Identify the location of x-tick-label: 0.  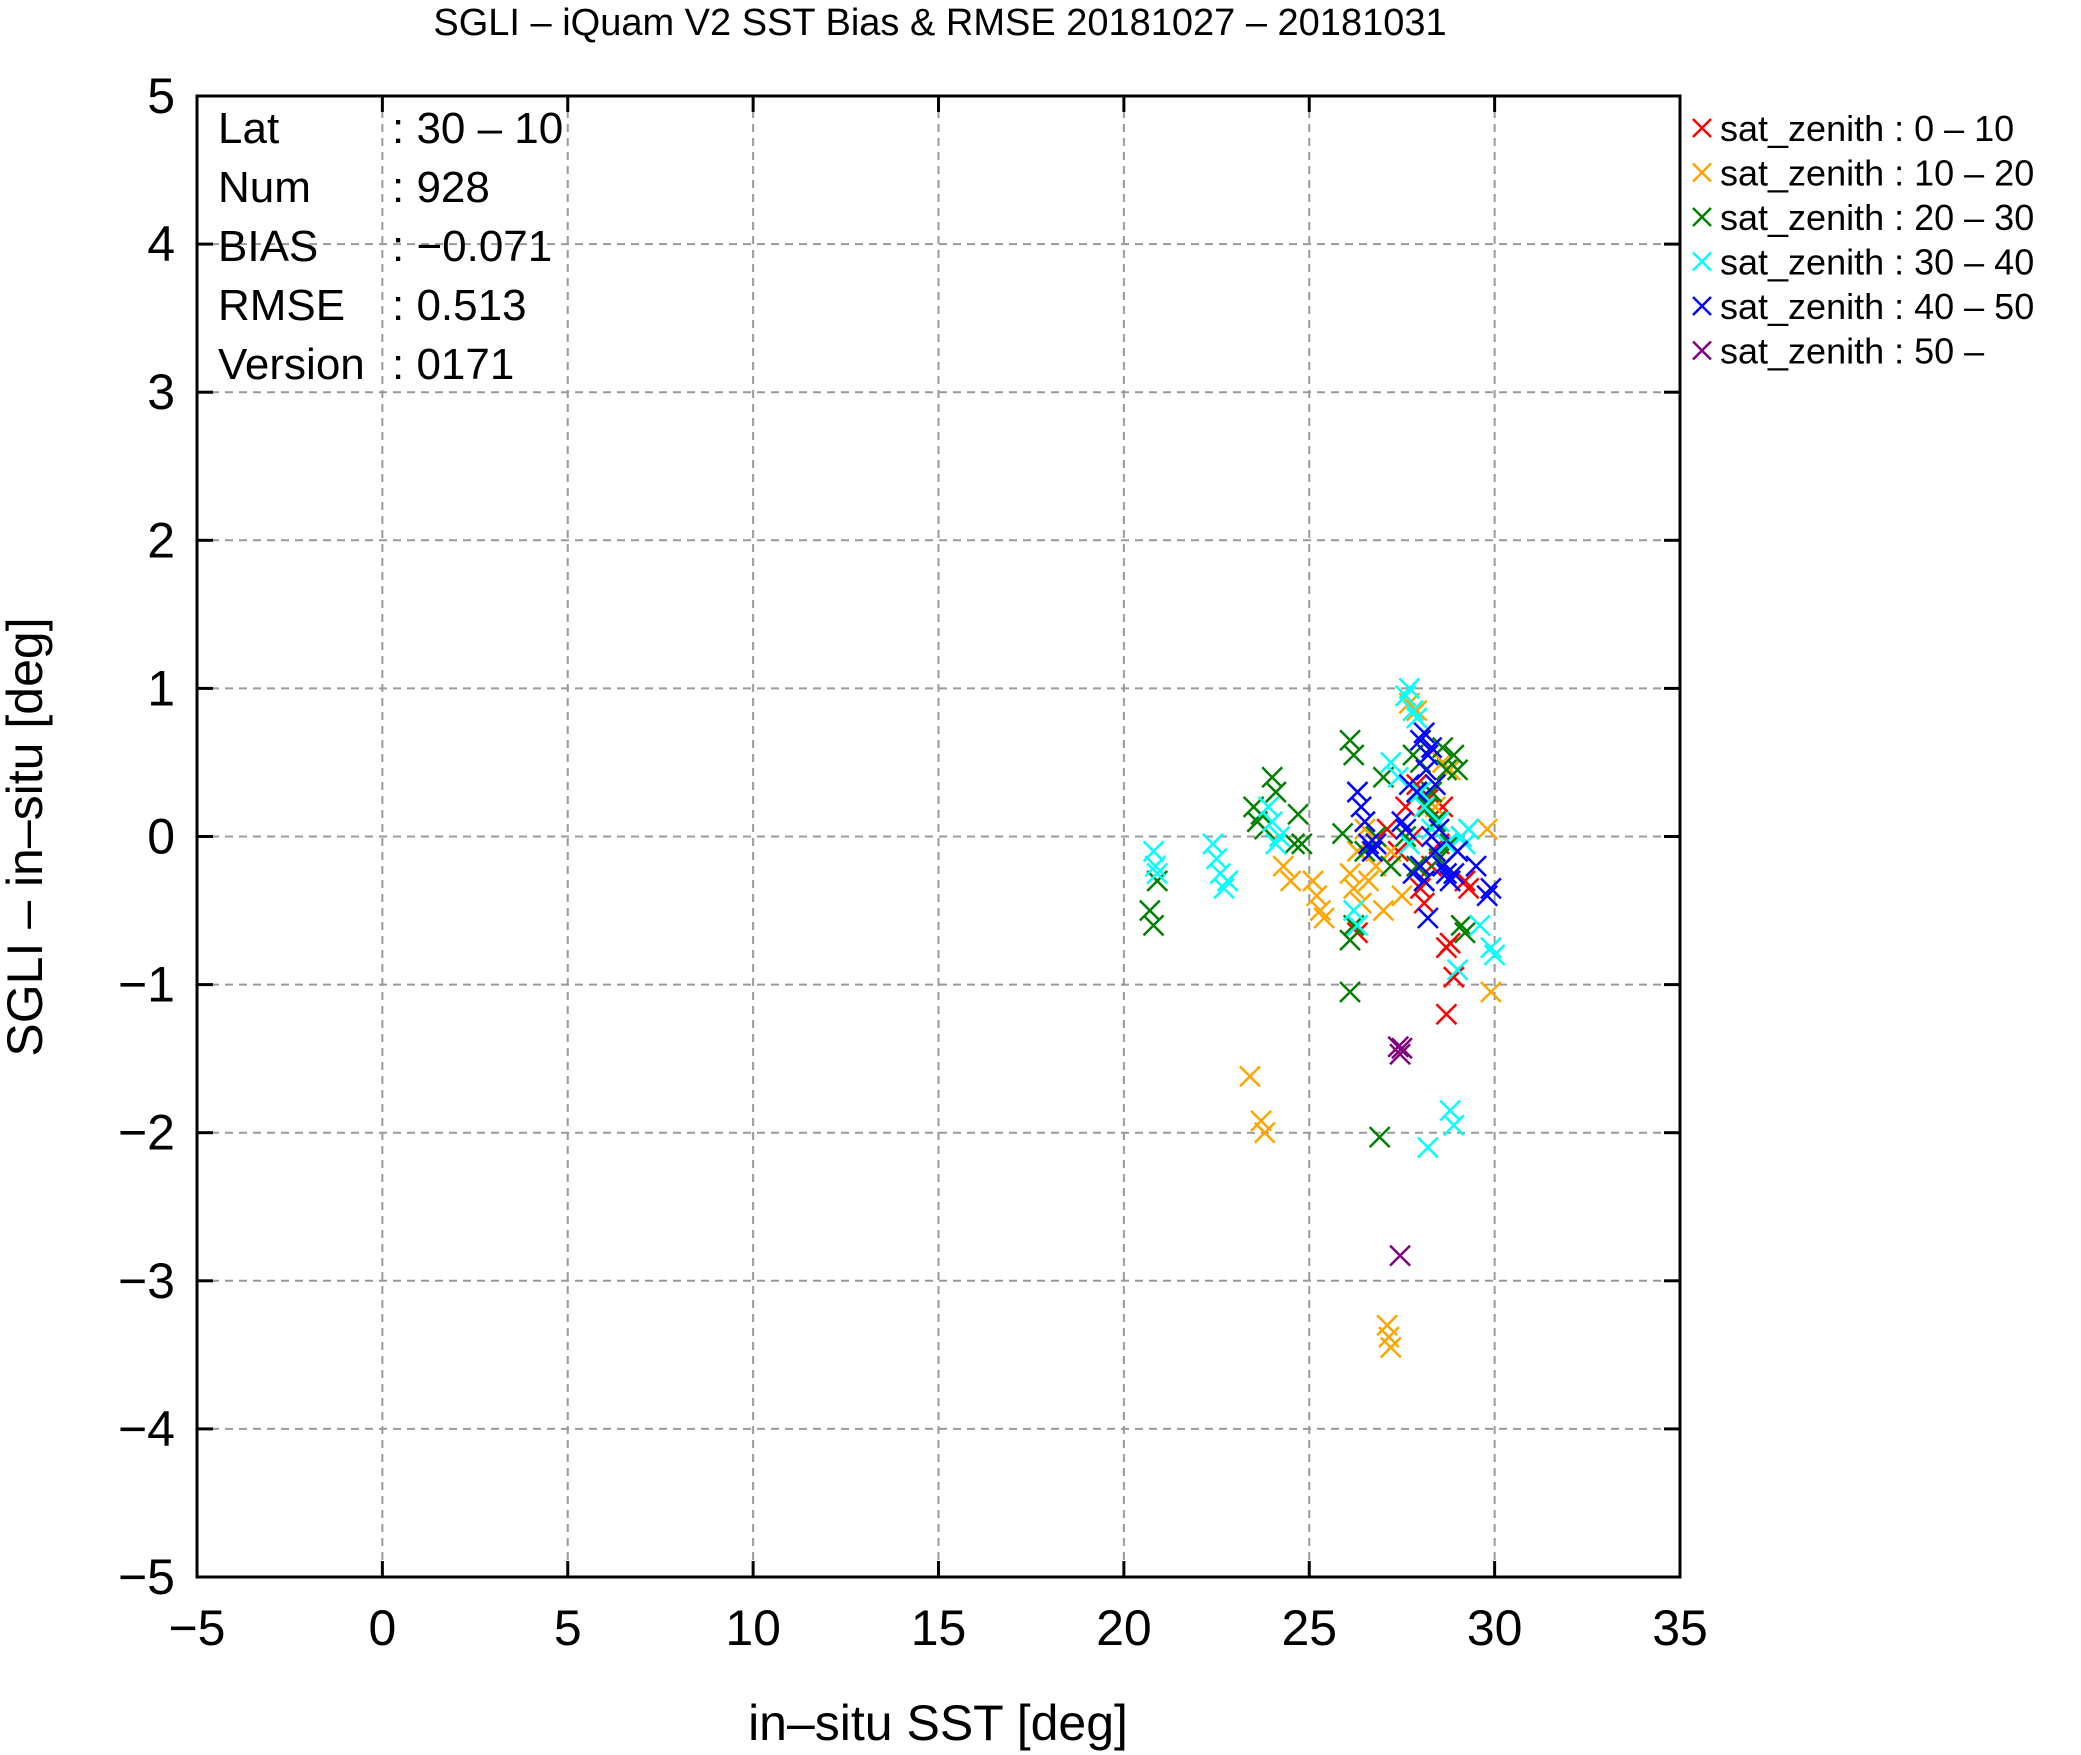
(382, 1628).